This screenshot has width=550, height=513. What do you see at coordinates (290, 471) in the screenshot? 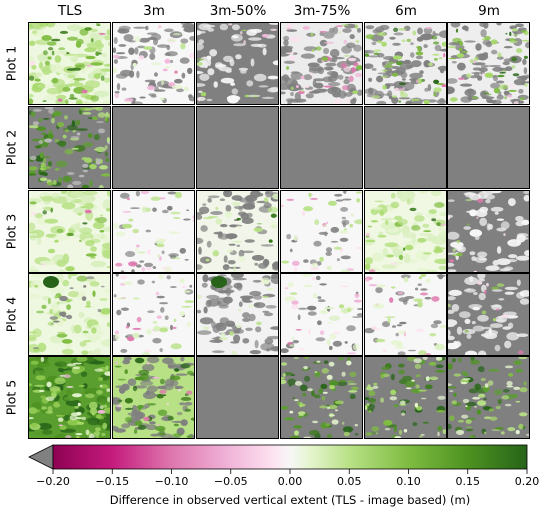
I see `colorbar-ticks` at bounding box center [290, 471].